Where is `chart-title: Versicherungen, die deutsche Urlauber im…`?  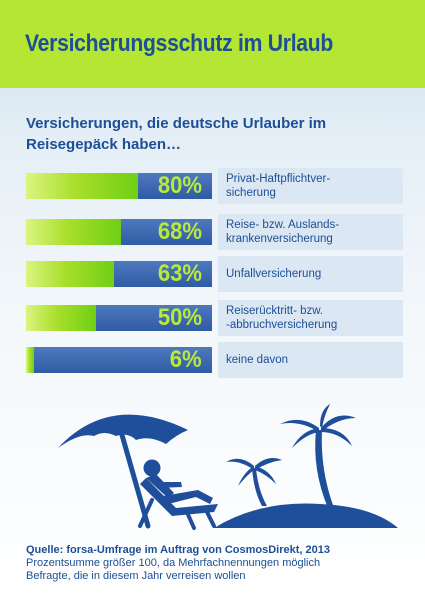 chart-title: Versicherungen, die deutsche Urlauber im… is located at coordinates (176, 134).